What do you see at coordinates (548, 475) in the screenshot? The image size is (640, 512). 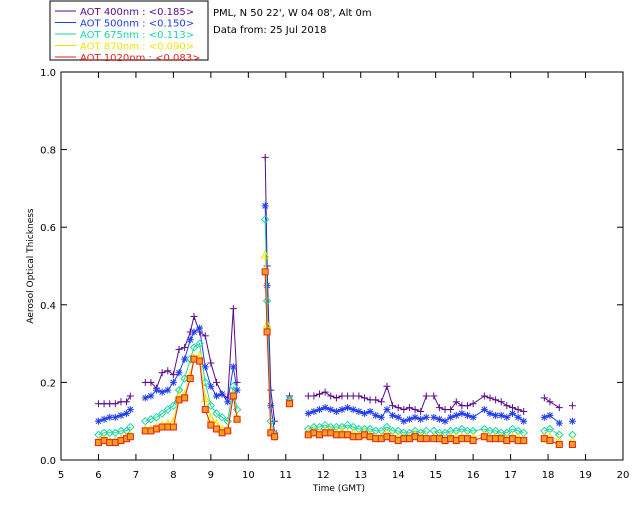 I see `x-tick-label: 18` at bounding box center [548, 475].